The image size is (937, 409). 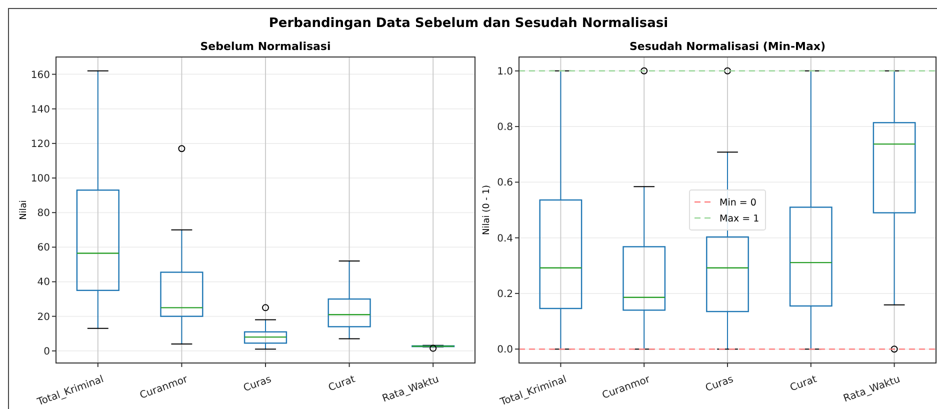 What do you see at coordinates (43, 214) in the screenshot?
I see `y-tick-label: 80` at bounding box center [43, 214].